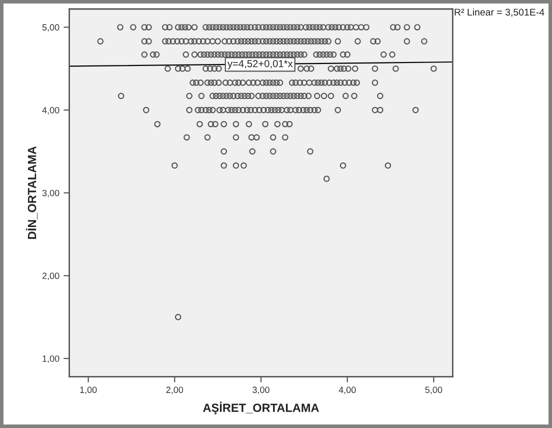 The height and width of the screenshot is (428, 552). What do you see at coordinates (88, 390) in the screenshot?
I see `x-tick-label: 1,00` at bounding box center [88, 390].